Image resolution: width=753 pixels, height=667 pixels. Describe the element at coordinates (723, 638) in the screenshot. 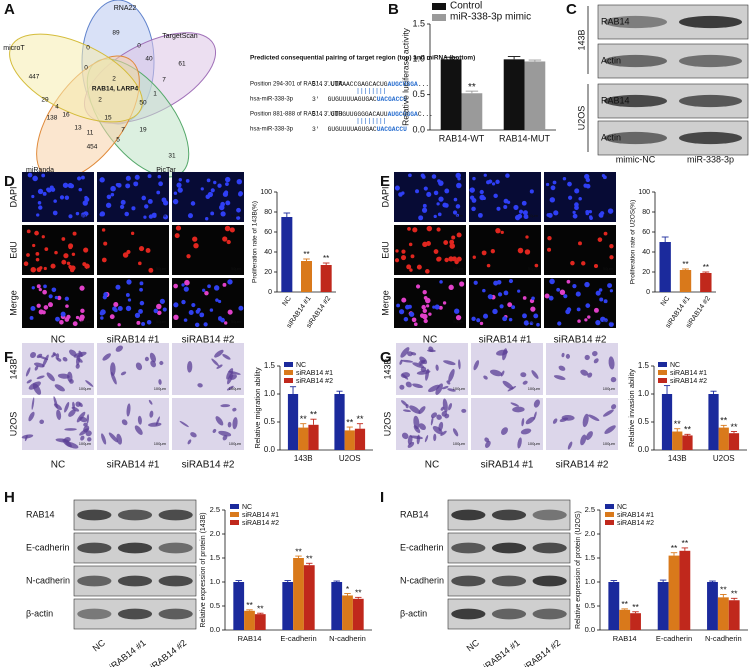

I see `x-tick-label: N-cadherin` at that location.